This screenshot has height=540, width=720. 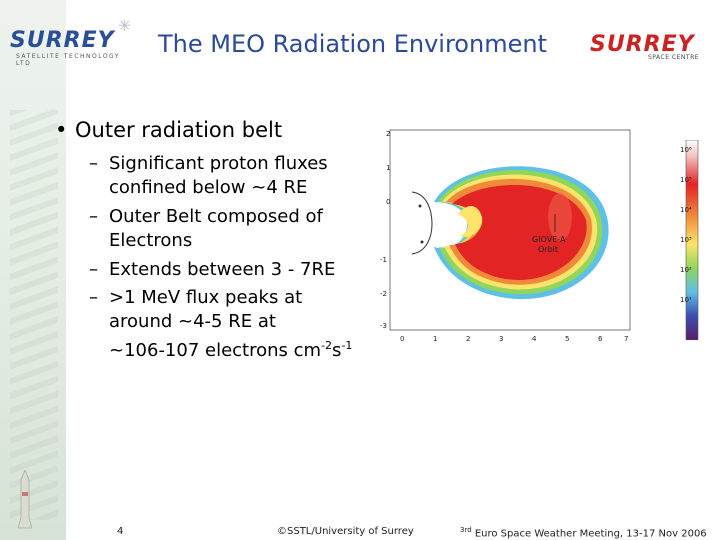 What do you see at coordinates (25, 499) in the screenshot?
I see `rocket-icon` at bounding box center [25, 499].